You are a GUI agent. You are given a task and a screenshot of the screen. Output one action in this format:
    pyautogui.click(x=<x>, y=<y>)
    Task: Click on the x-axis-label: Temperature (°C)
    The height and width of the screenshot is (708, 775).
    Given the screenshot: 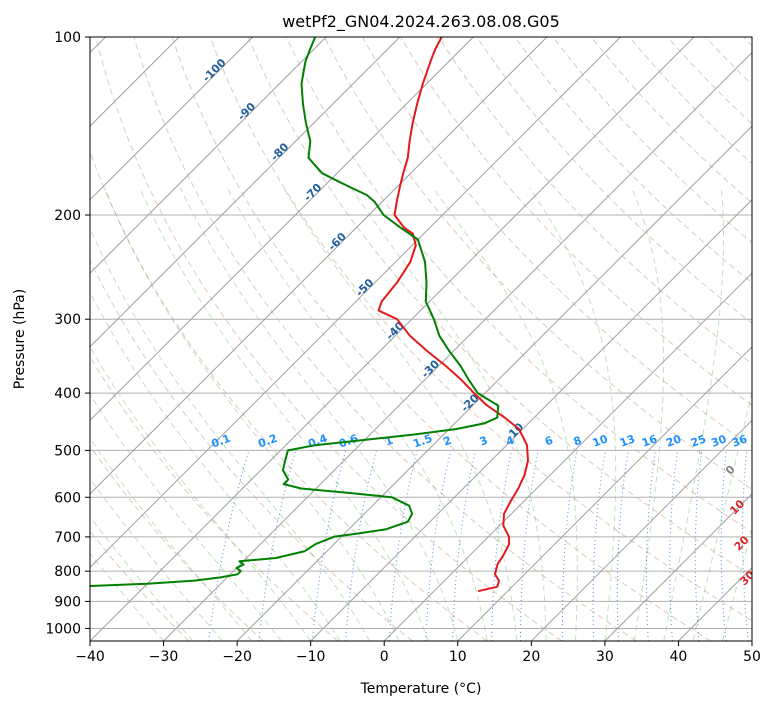 What is the action you would take?
    pyautogui.click(x=421, y=689)
    